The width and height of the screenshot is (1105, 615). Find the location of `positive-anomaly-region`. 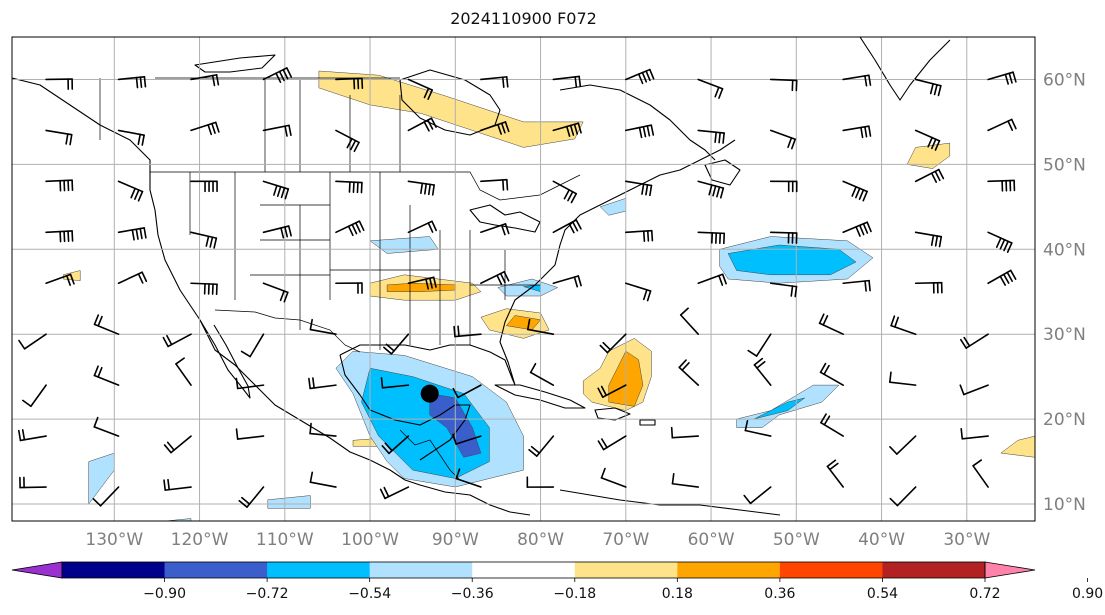

positive-anomaly-region is located at coordinates (451, 109).